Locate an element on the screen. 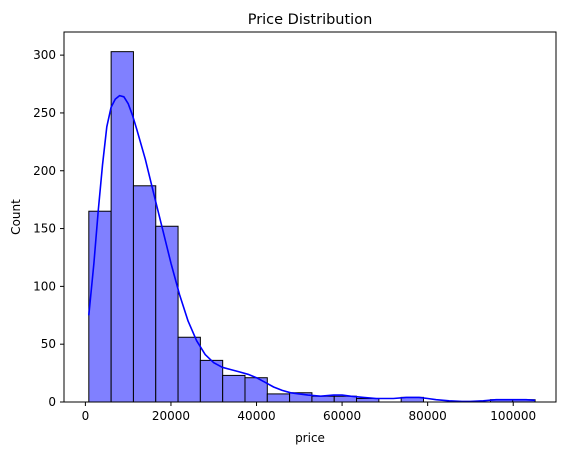 This screenshot has width=571, height=455. x-tick-label: 100000 is located at coordinates (513, 416).